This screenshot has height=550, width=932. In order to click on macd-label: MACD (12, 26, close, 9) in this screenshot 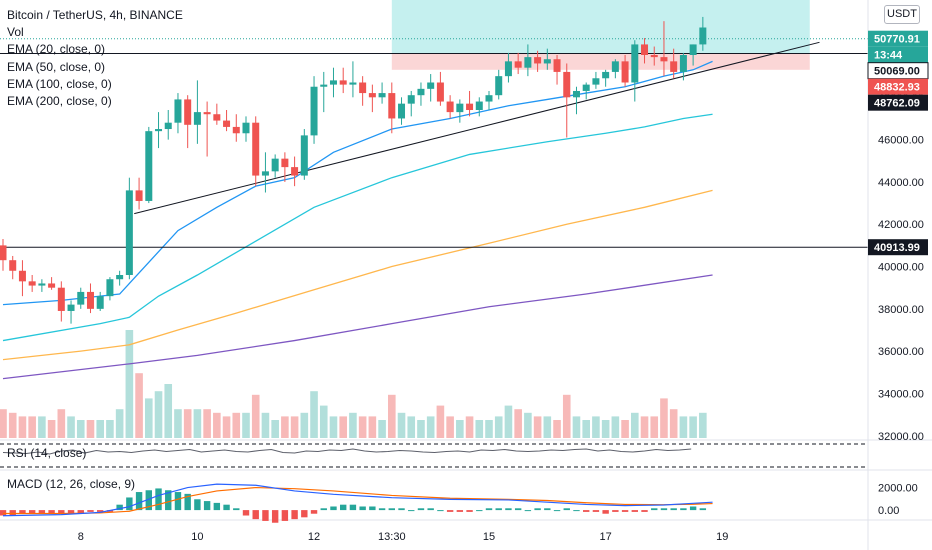, I will do `click(71, 484)`.